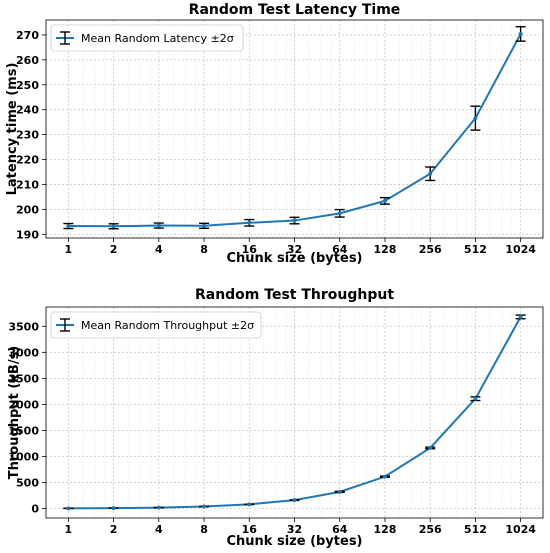 The image size is (550, 553). I want to click on y-tick-label: 240, so click(27, 110).